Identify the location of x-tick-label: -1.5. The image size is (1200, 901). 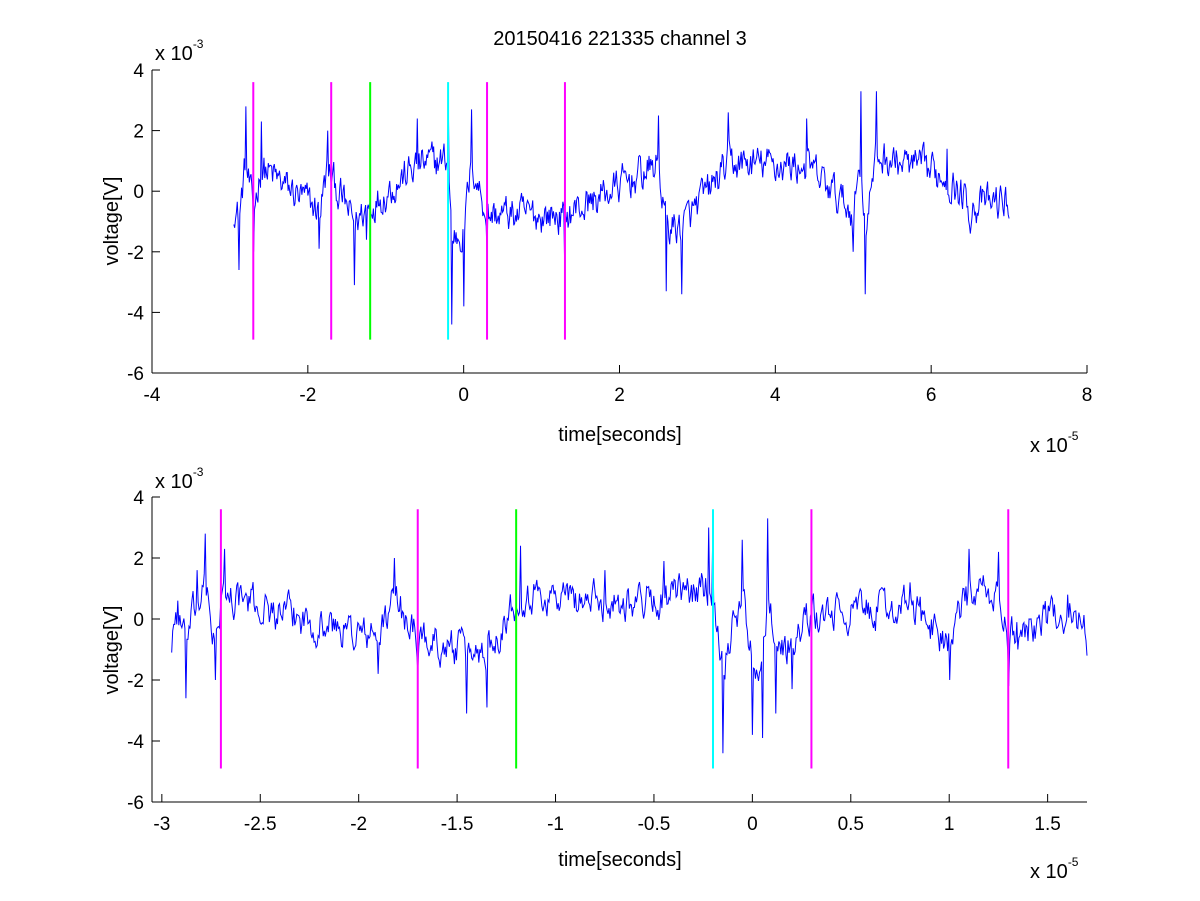
(457, 824).